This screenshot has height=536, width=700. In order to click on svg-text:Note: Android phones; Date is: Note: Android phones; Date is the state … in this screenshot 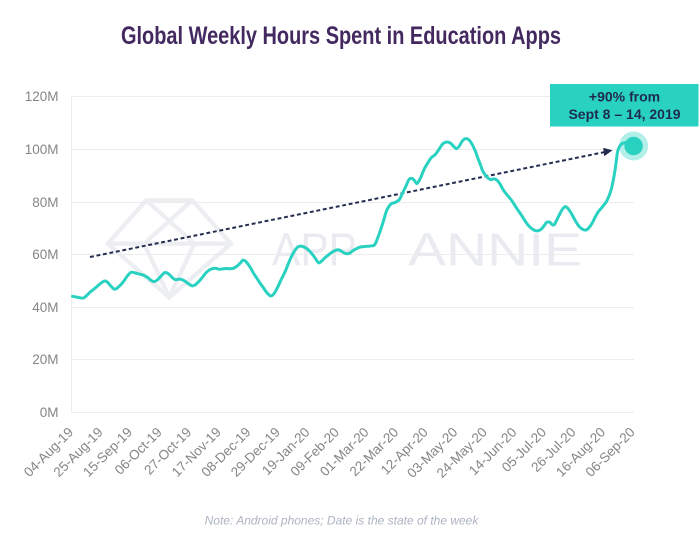, I will do `click(342, 521)`.